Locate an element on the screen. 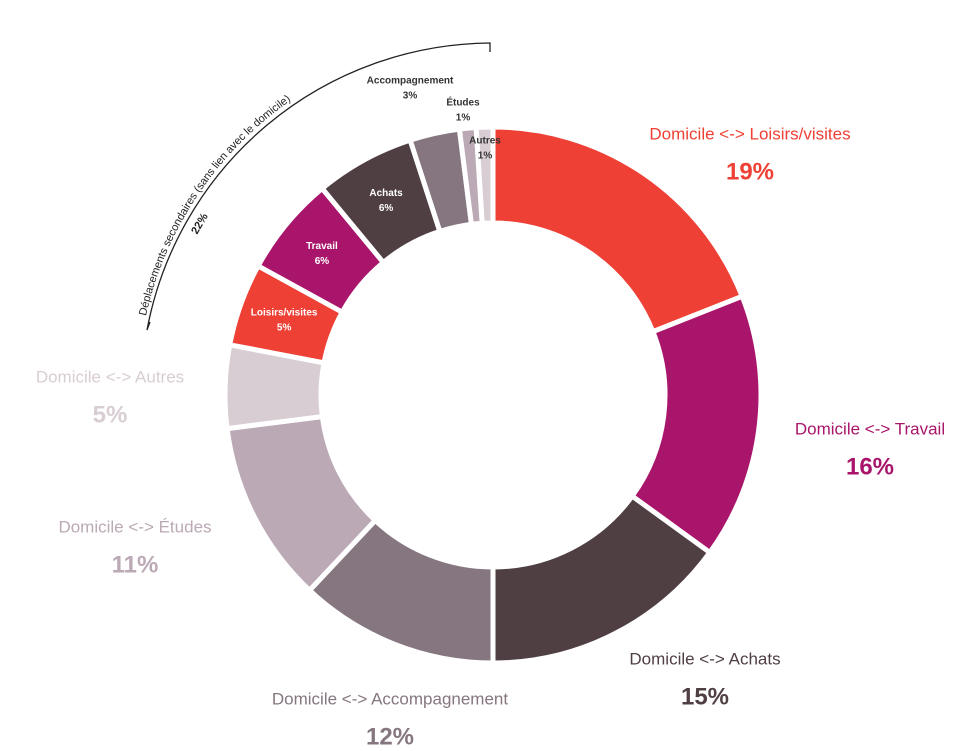 The image size is (980, 751). category-label: Travail is located at coordinates (322, 246).